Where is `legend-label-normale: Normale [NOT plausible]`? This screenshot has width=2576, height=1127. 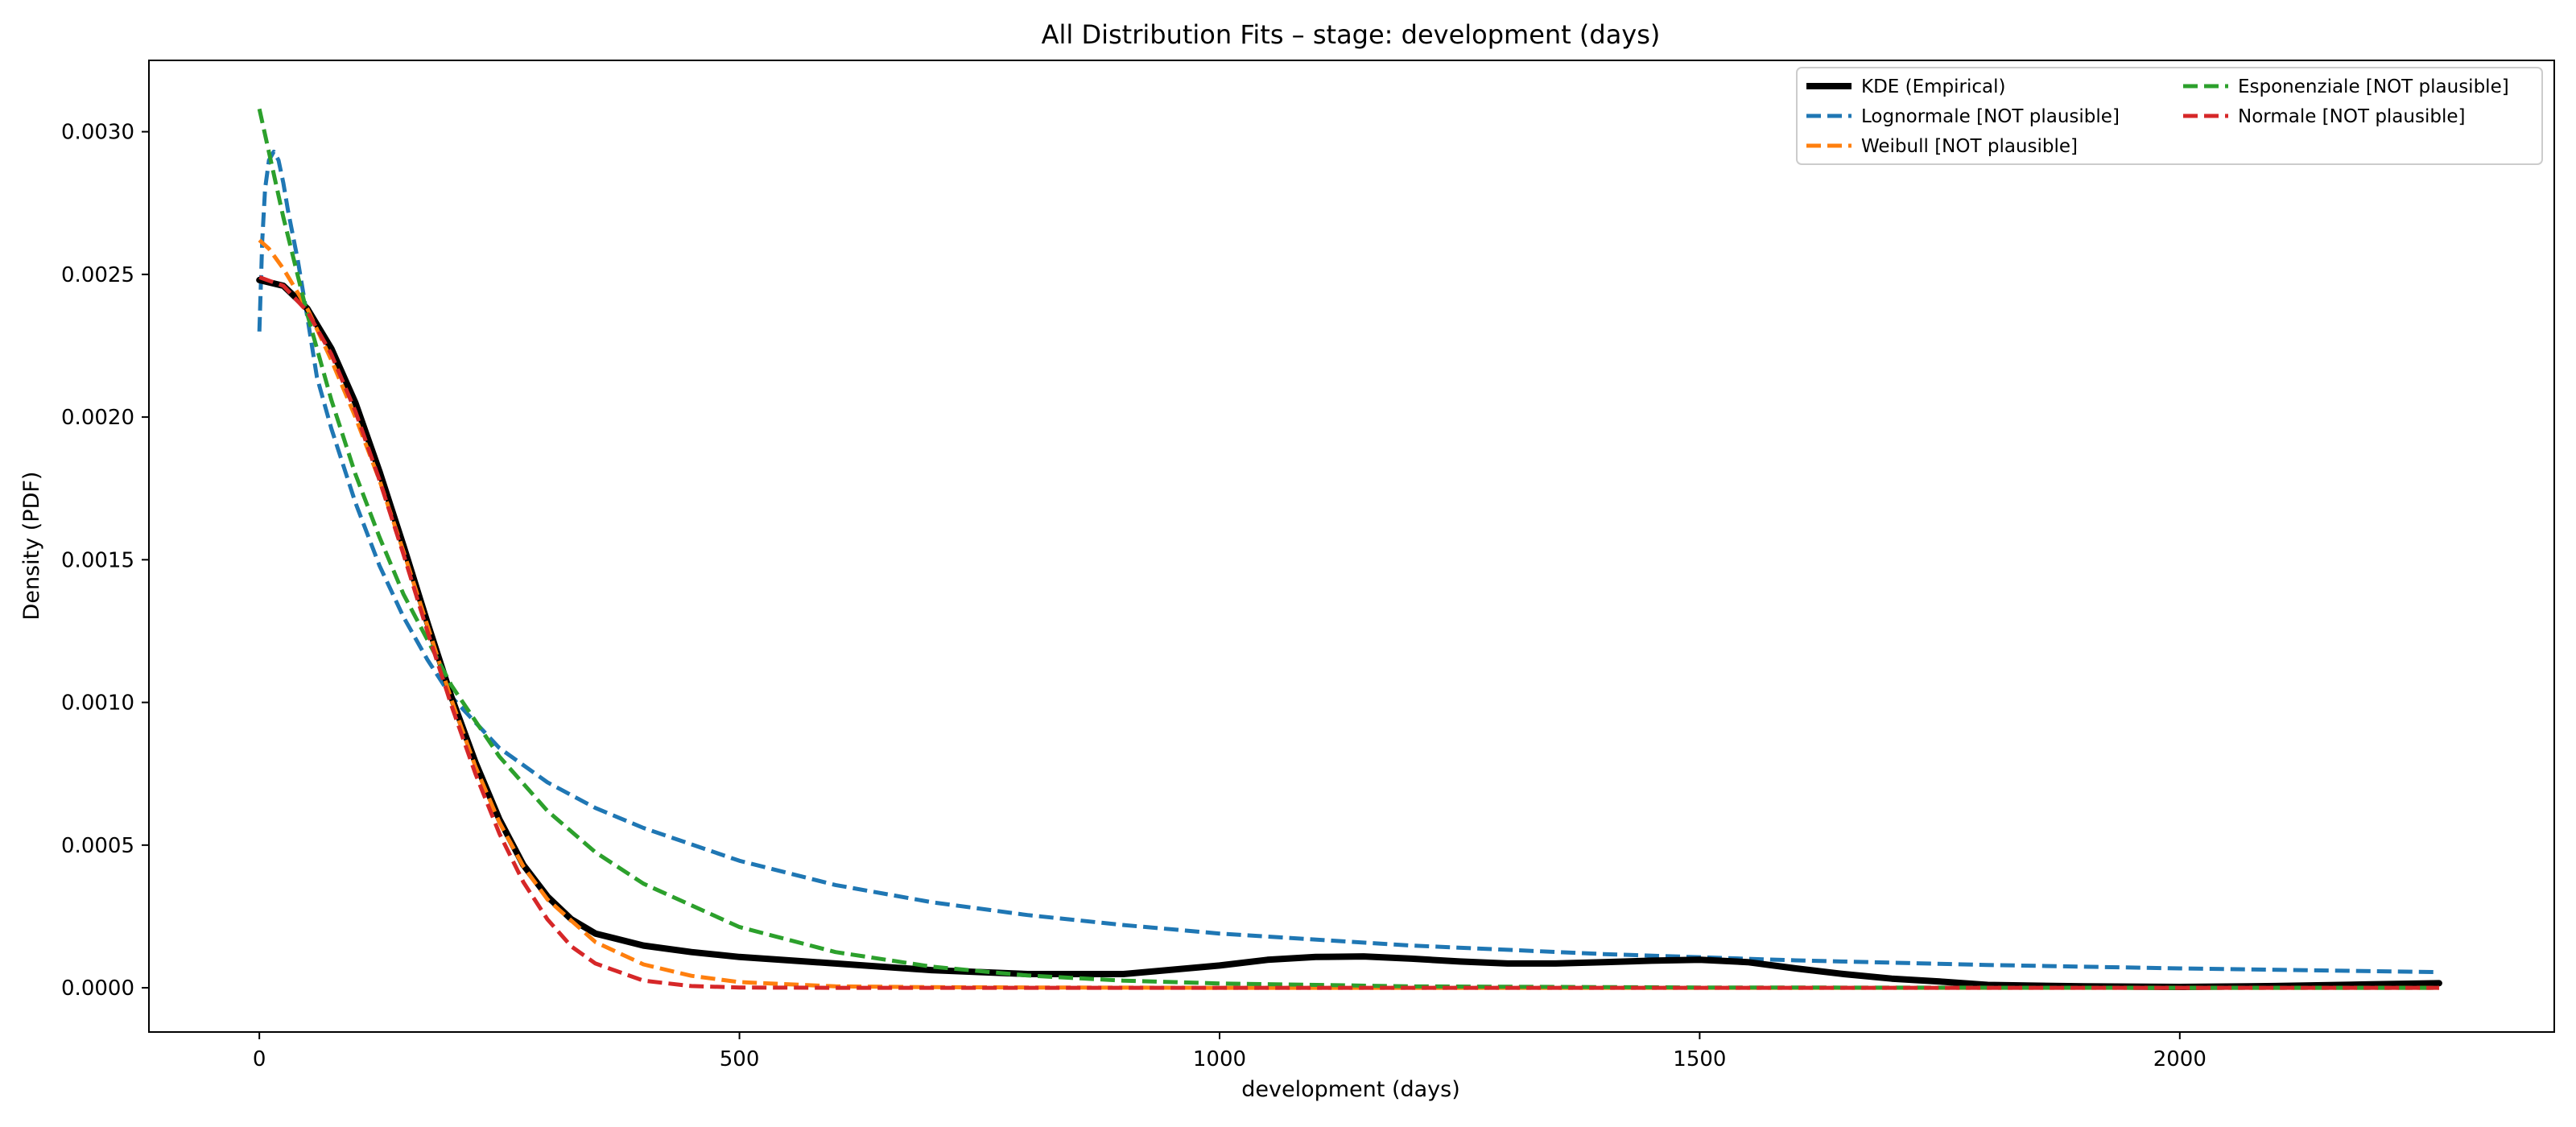
legend-label-normale: Normale [NOT plausible] is located at coordinates (2351, 116).